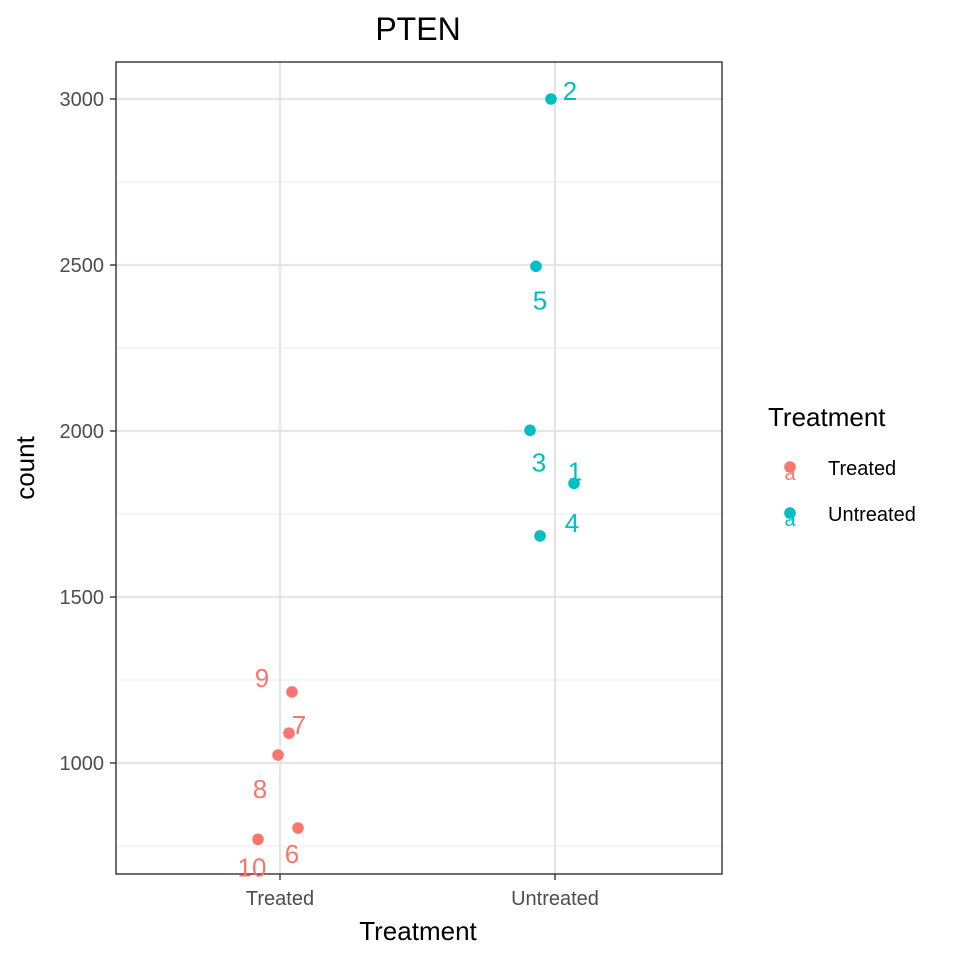 The height and width of the screenshot is (960, 960). I want to click on y-axis-title: count, so click(25, 467).